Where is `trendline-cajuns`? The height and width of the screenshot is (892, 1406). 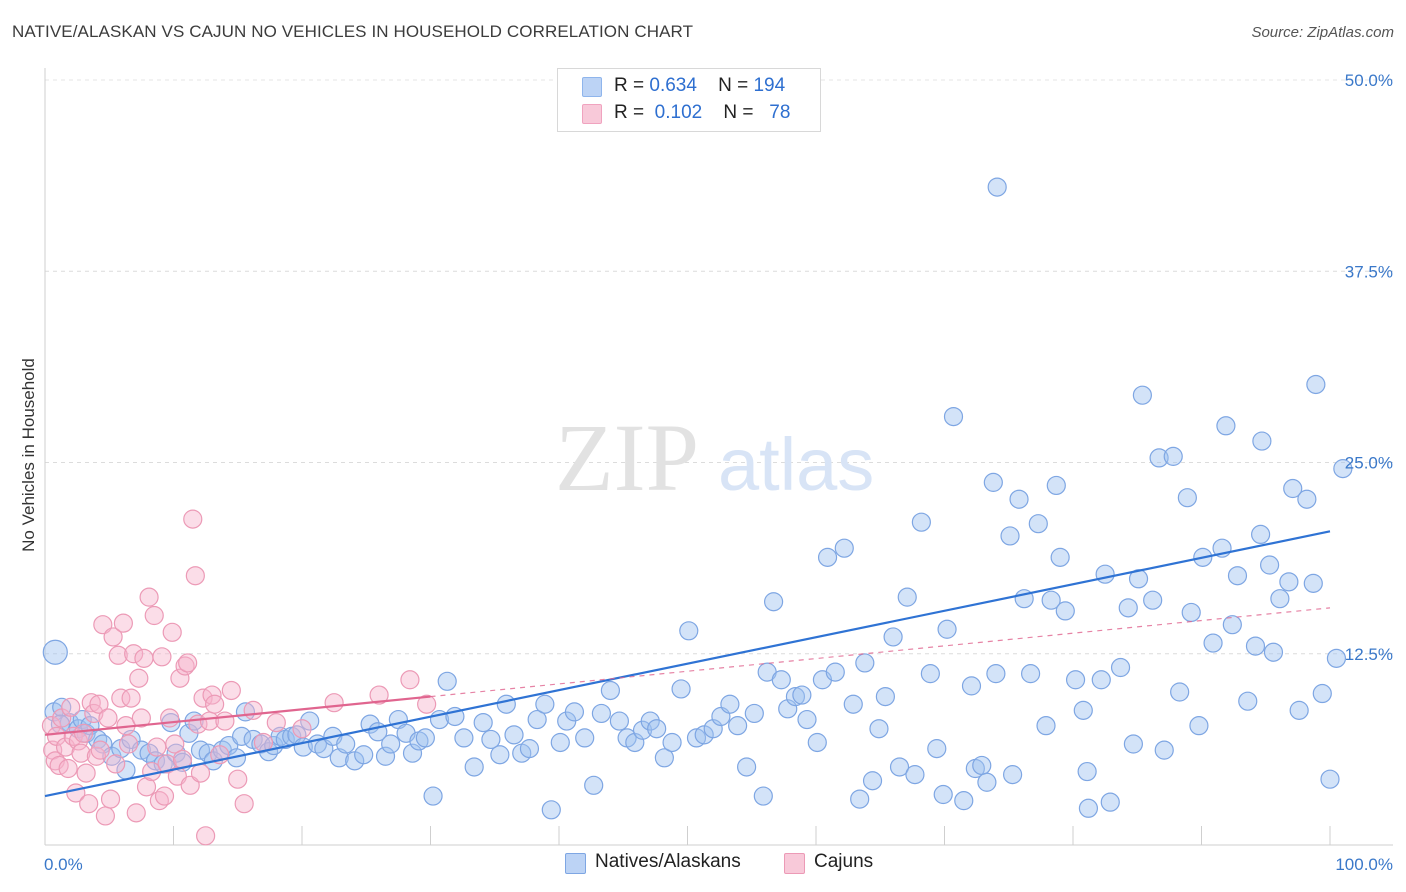 trendline-cajuns is located at coordinates (237, 715).